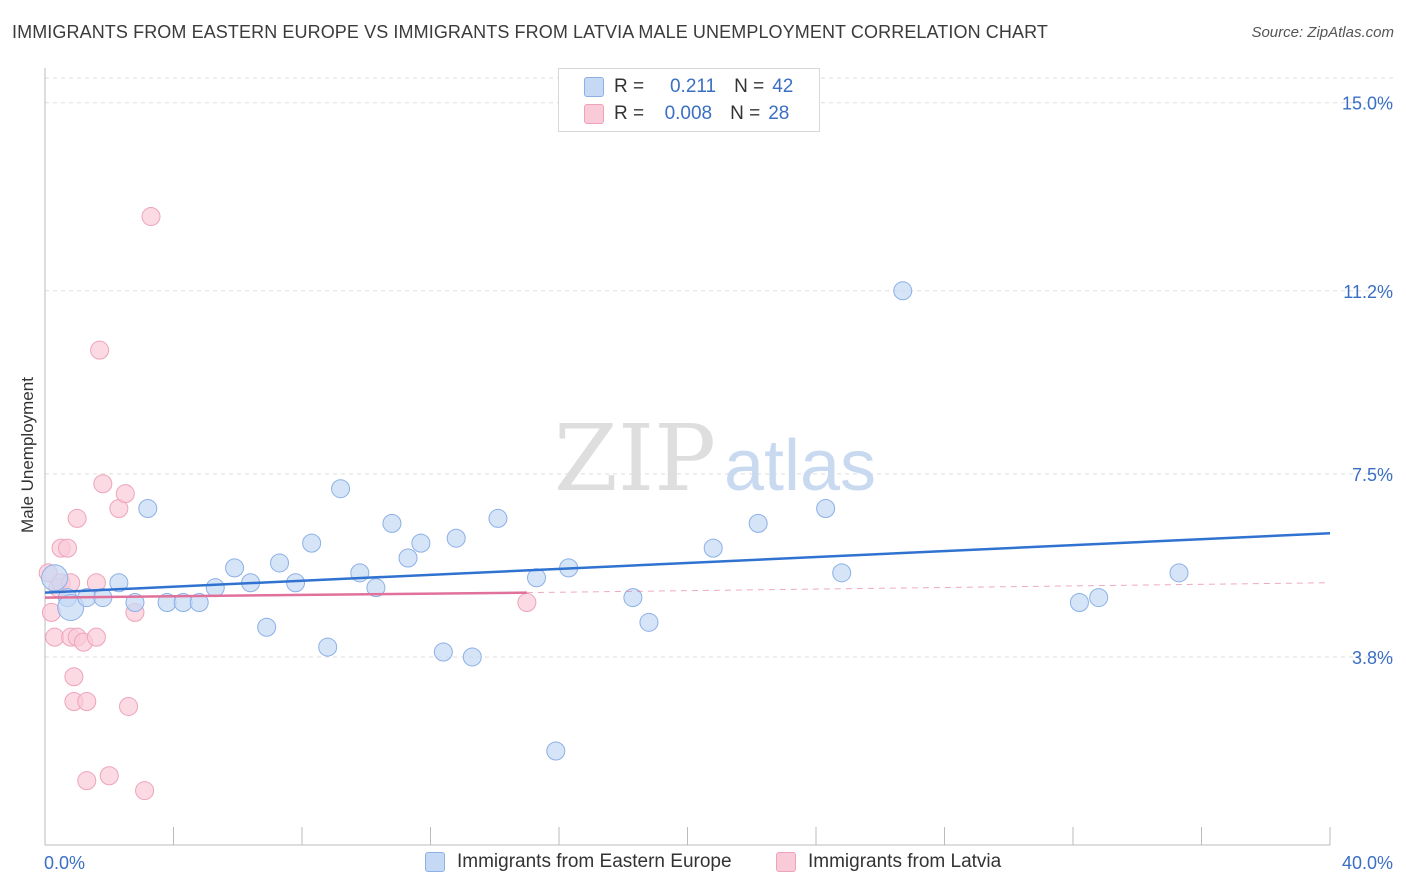  What do you see at coordinates (928, 588) in the screenshot?
I see `trend-line-latvia-extension` at bounding box center [928, 588].